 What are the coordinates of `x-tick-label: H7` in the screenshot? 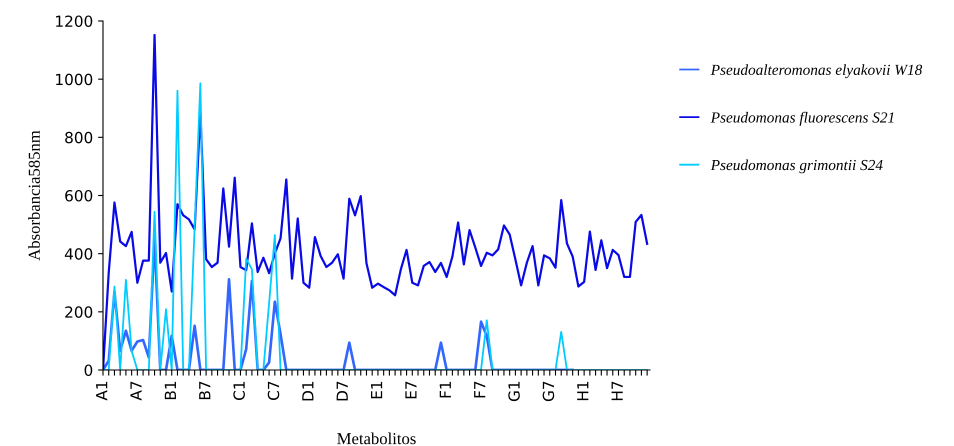 It's located at (617, 391).